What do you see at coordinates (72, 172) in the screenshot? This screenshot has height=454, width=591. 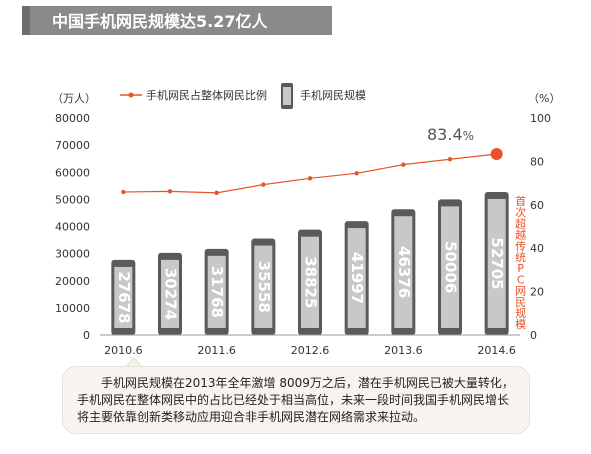 I see `left-tick-label: 60000` at bounding box center [72, 172].